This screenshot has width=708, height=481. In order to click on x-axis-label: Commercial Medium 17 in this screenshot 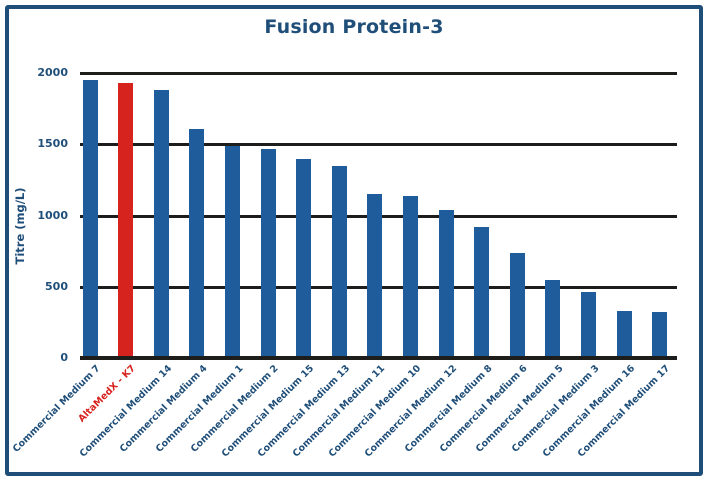, I will do `click(624, 411)`.